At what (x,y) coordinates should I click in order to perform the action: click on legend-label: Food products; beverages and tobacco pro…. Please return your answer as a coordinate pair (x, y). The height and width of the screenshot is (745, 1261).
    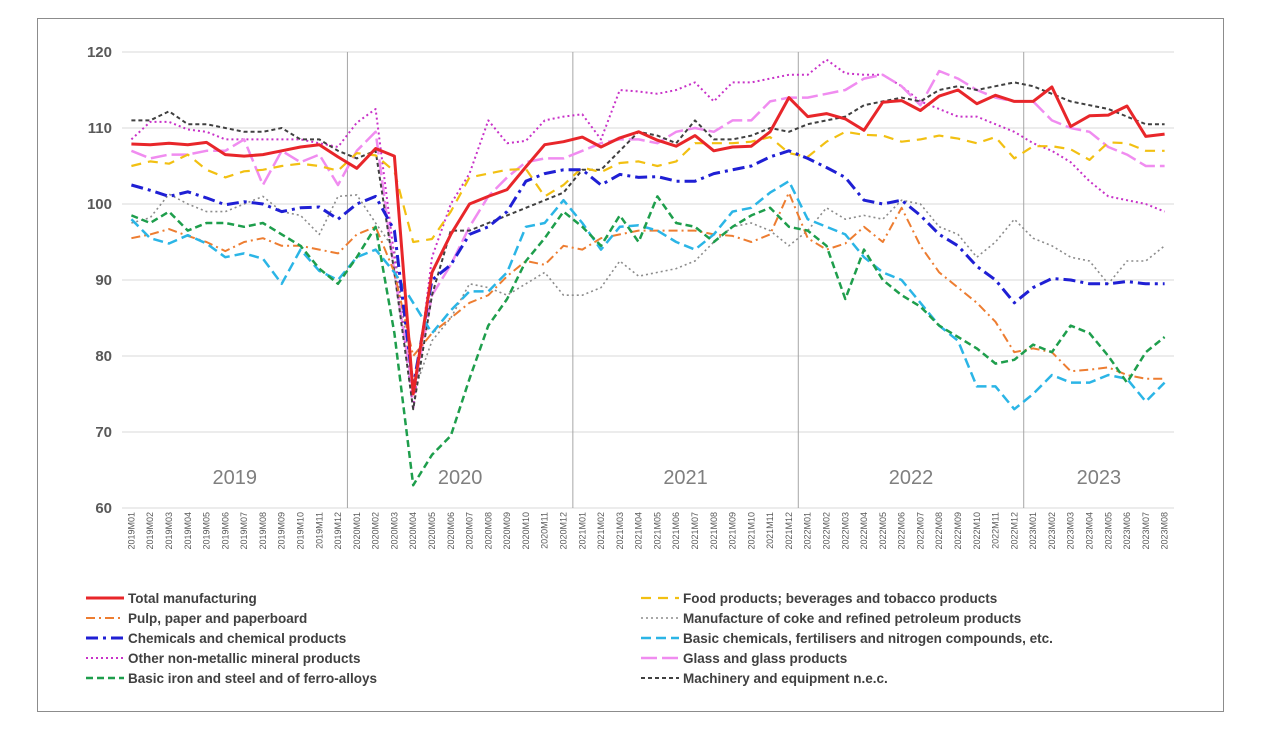
    Looking at the image, I should click on (840, 598).